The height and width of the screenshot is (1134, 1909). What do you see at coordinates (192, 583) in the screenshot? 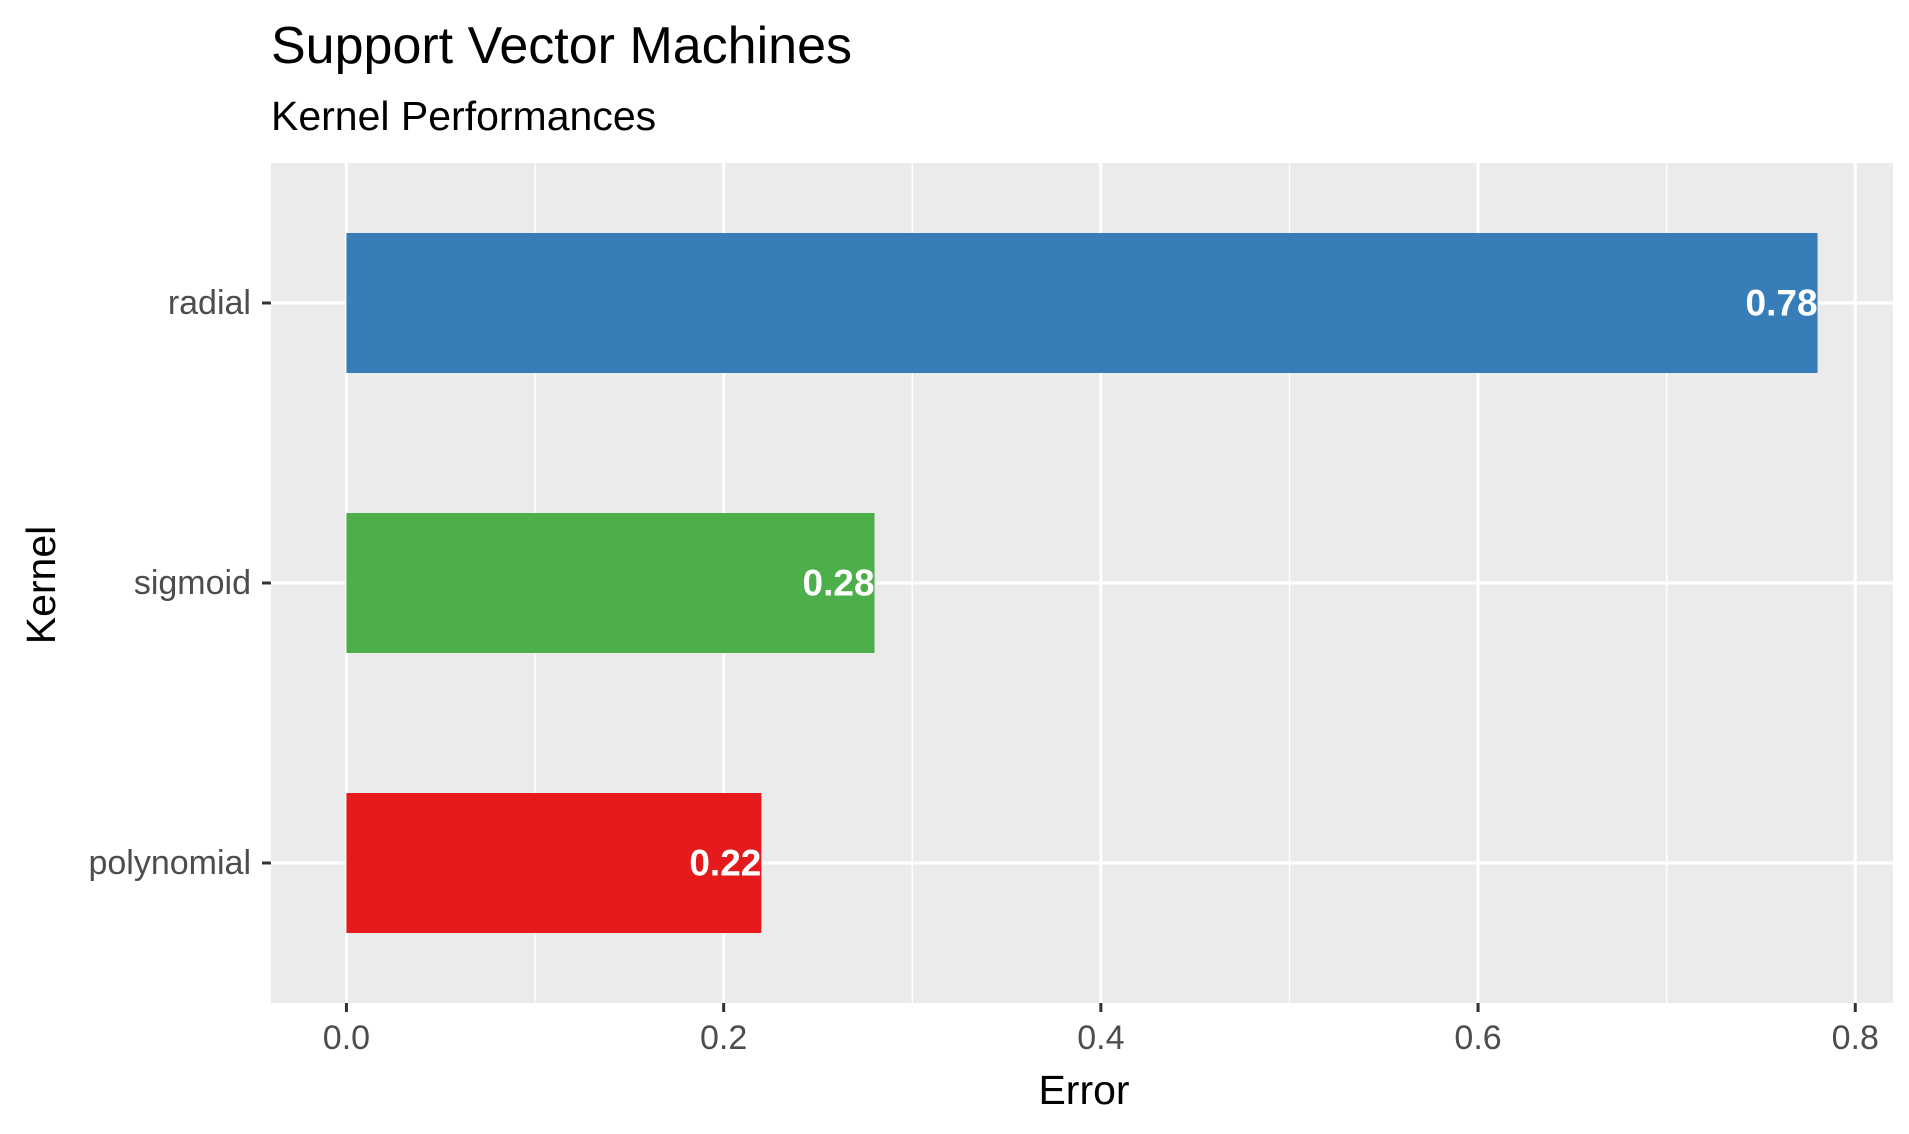
I see `y-tick-label-sigmoid: sigmoid` at bounding box center [192, 583].